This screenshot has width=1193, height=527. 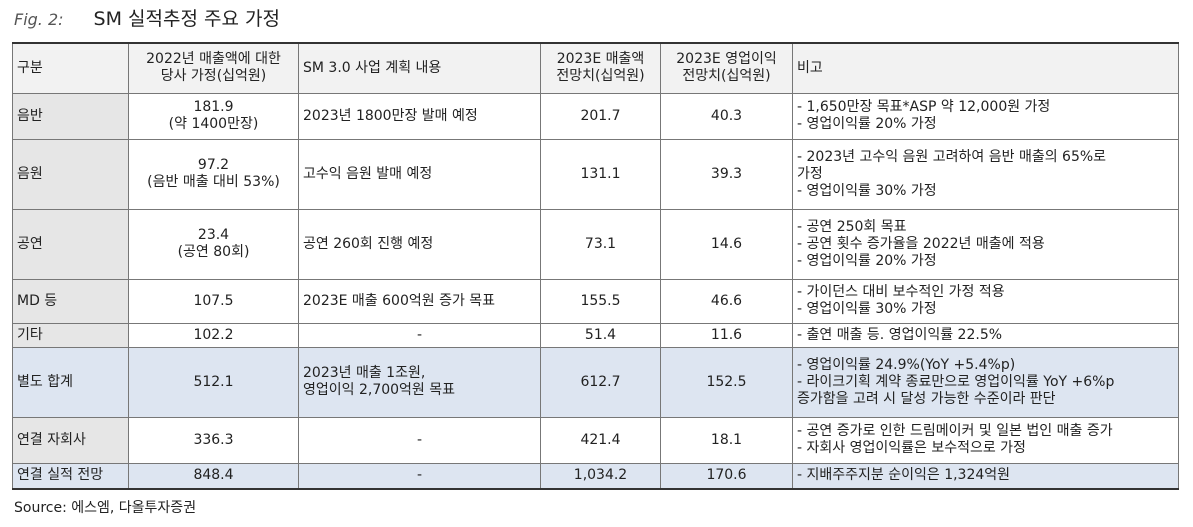 I want to click on cell-line: - 2023년 고수익 음원 고려하여 음반 매출의 65%로, so click(x=952, y=156).